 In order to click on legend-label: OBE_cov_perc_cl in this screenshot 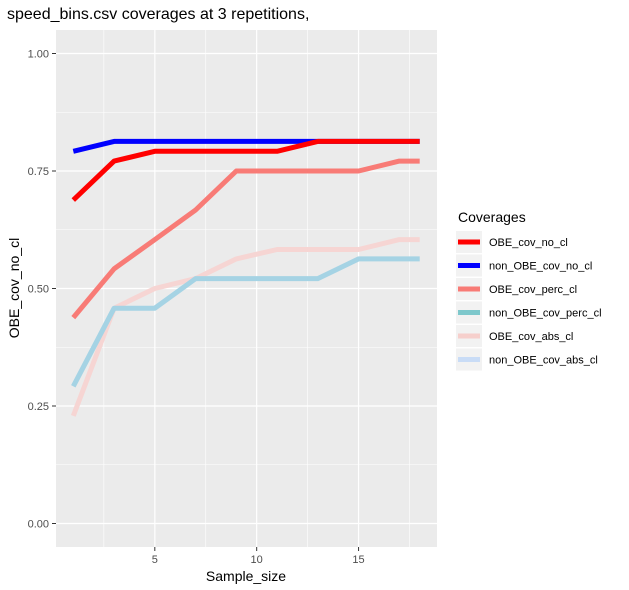, I will do `click(533, 290)`.